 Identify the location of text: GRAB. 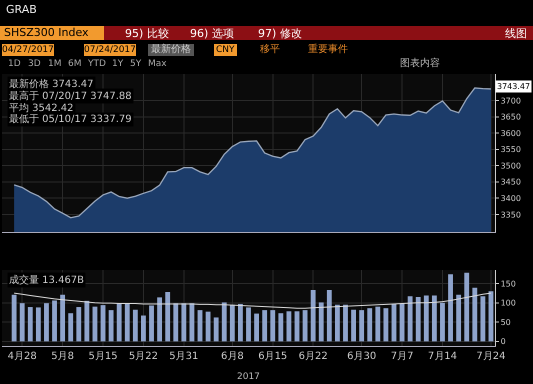
(21, 9).